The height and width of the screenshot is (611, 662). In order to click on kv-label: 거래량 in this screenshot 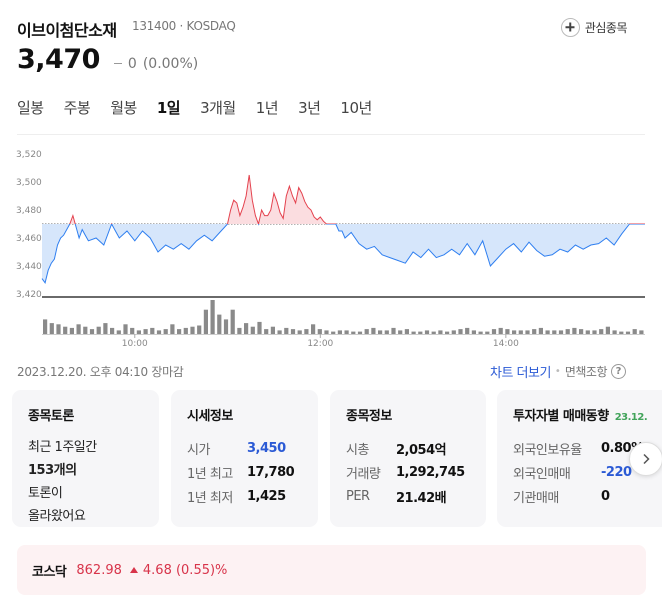, I will do `click(363, 474)`.